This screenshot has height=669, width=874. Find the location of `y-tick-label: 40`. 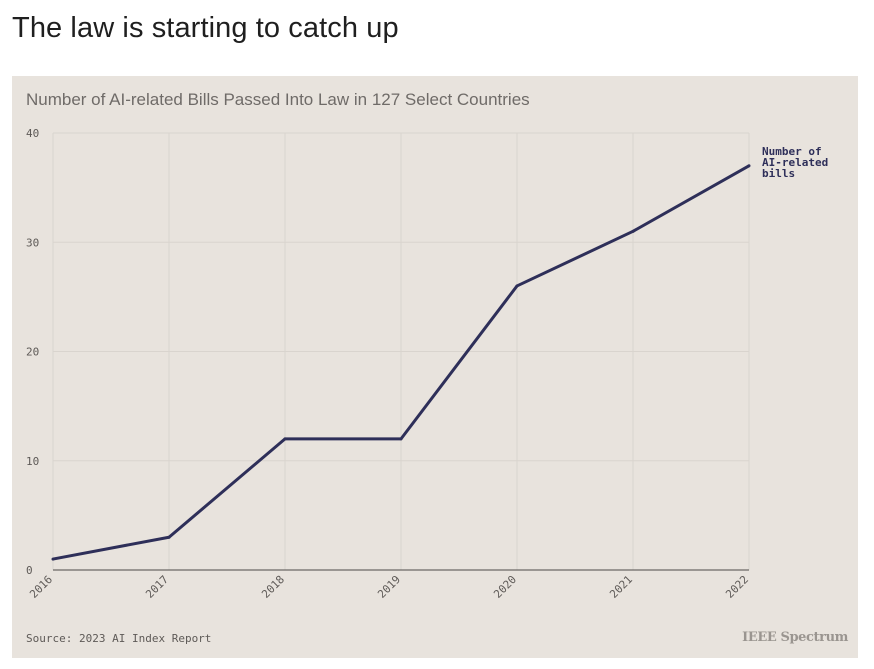

y-tick-label: 40 is located at coordinates (32, 133).